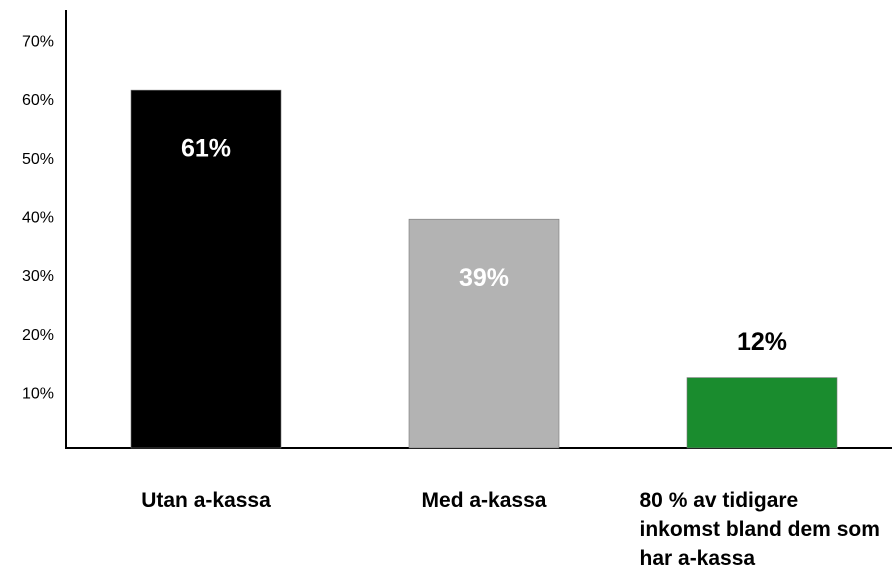 This screenshot has width=892, height=572. Describe the element at coordinates (38, 100) in the screenshot. I see `y-tick-label: 60%` at that location.